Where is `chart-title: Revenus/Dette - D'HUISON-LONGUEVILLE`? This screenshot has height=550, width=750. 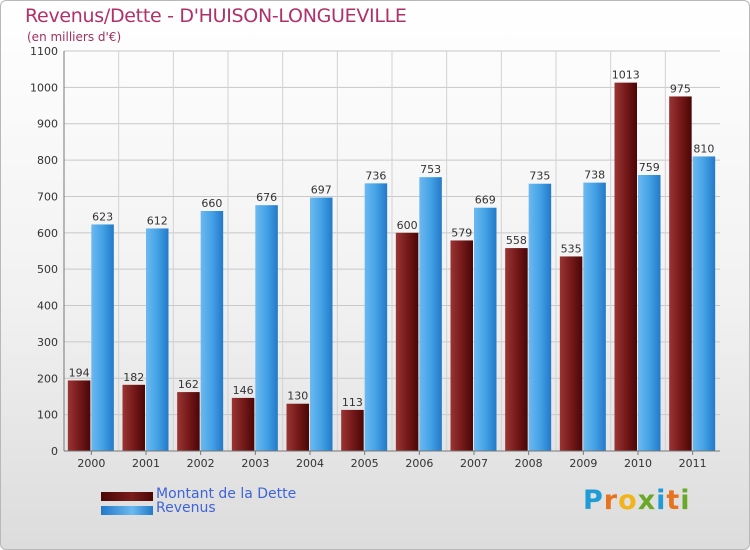 chart-title: Revenus/Dette - D'HUISON-LONGUEVILLE is located at coordinates (216, 16).